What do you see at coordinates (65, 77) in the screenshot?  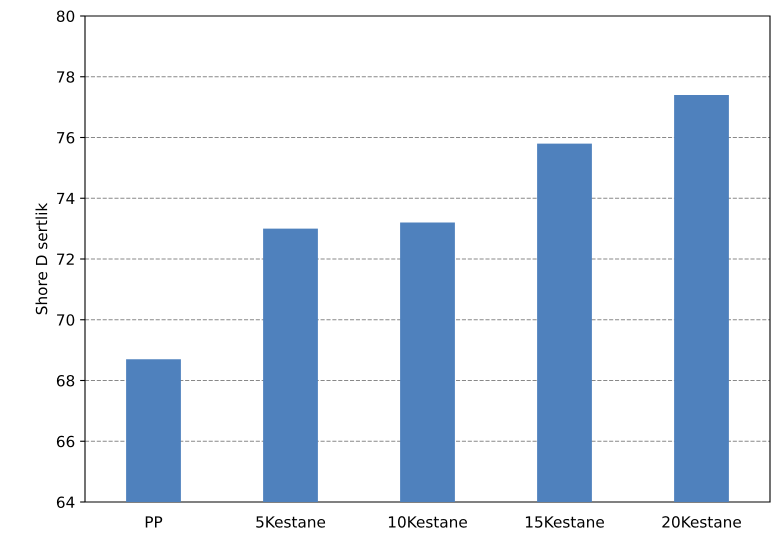 I see `y-tick-label: 78` at bounding box center [65, 77].